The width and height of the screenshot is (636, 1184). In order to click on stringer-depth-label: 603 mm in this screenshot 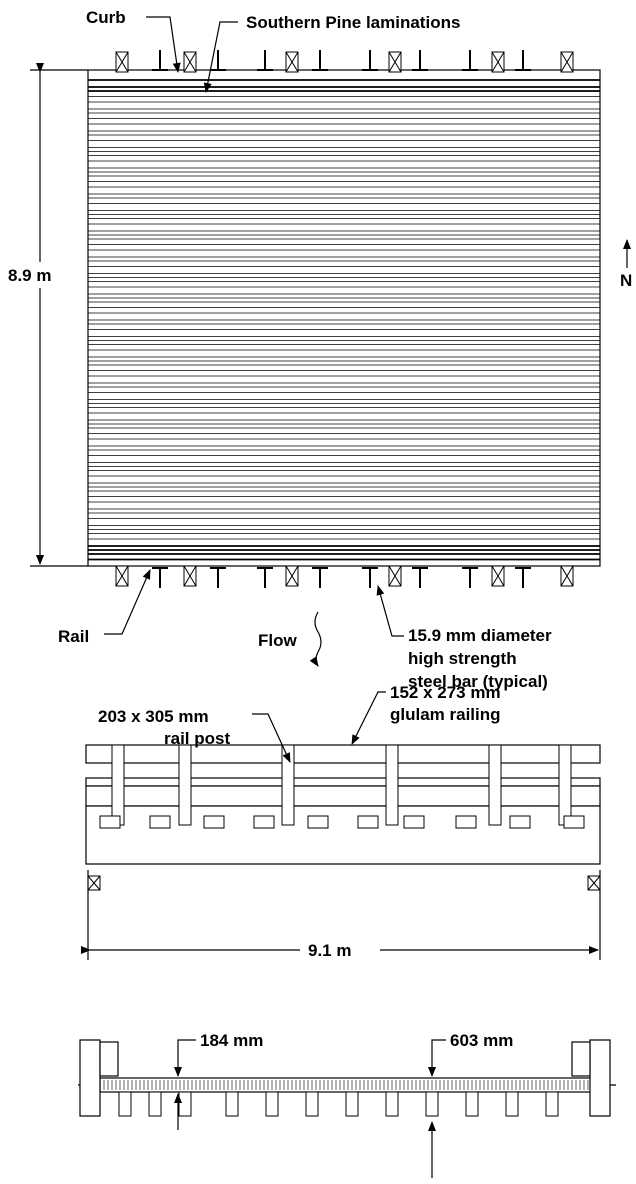, I will do `click(481, 1040)`.